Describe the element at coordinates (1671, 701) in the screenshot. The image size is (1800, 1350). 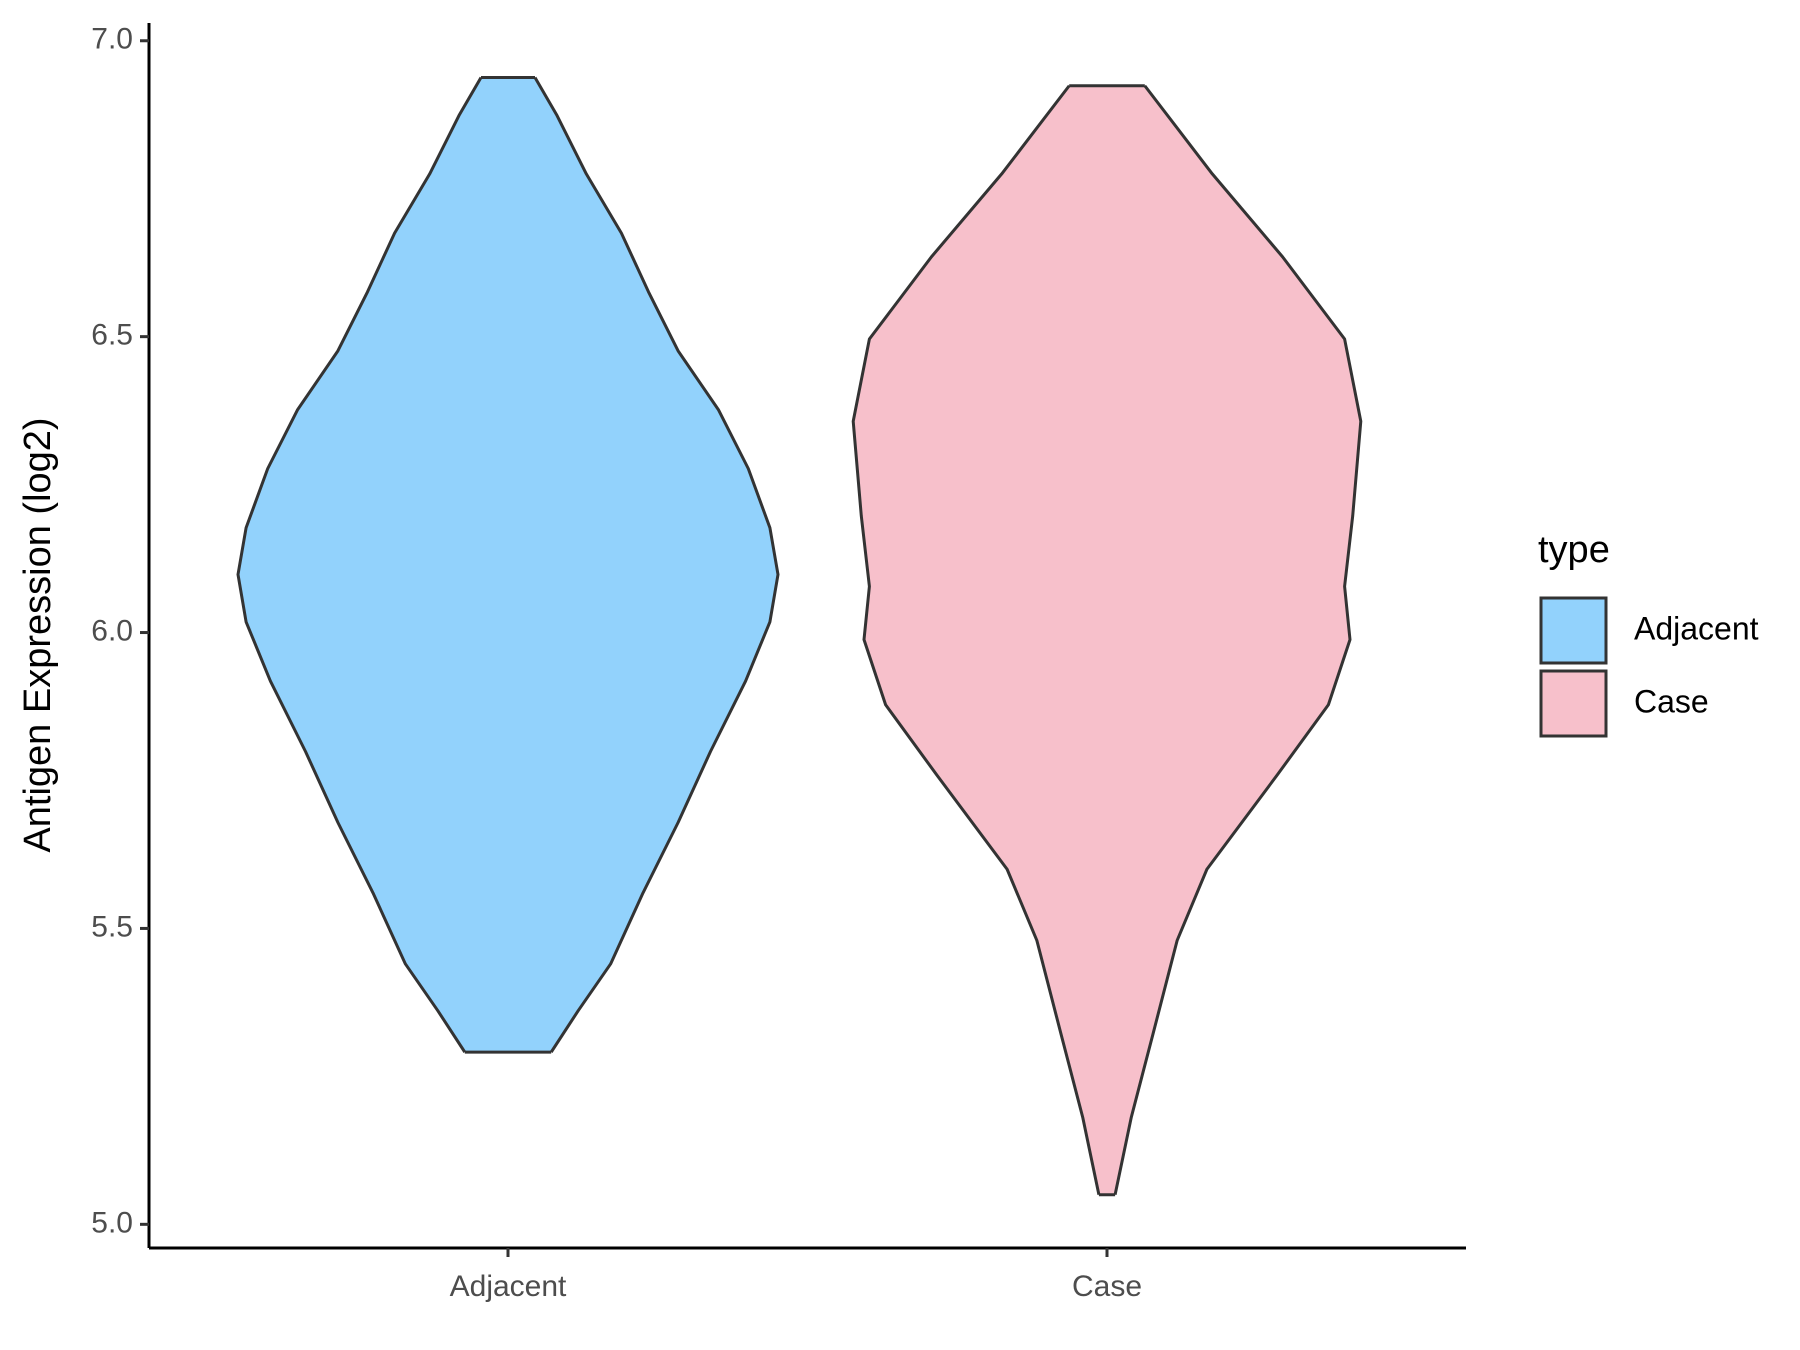
I see `legend-label: Case` at that location.